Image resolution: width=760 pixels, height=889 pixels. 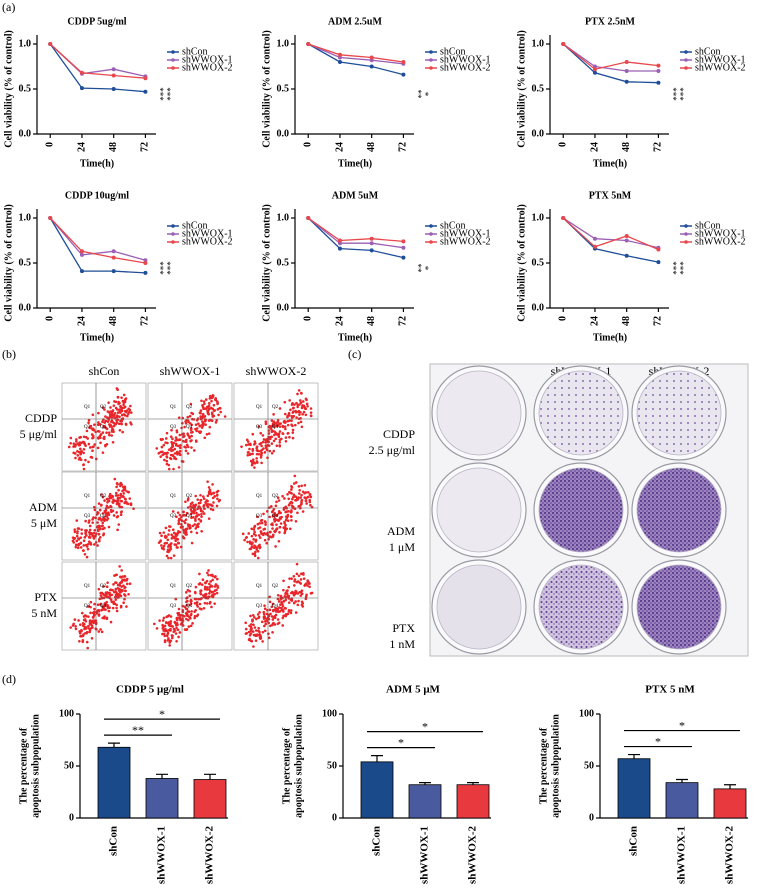 I want to click on y-tick-label: 0.0, so click(x=25, y=133).